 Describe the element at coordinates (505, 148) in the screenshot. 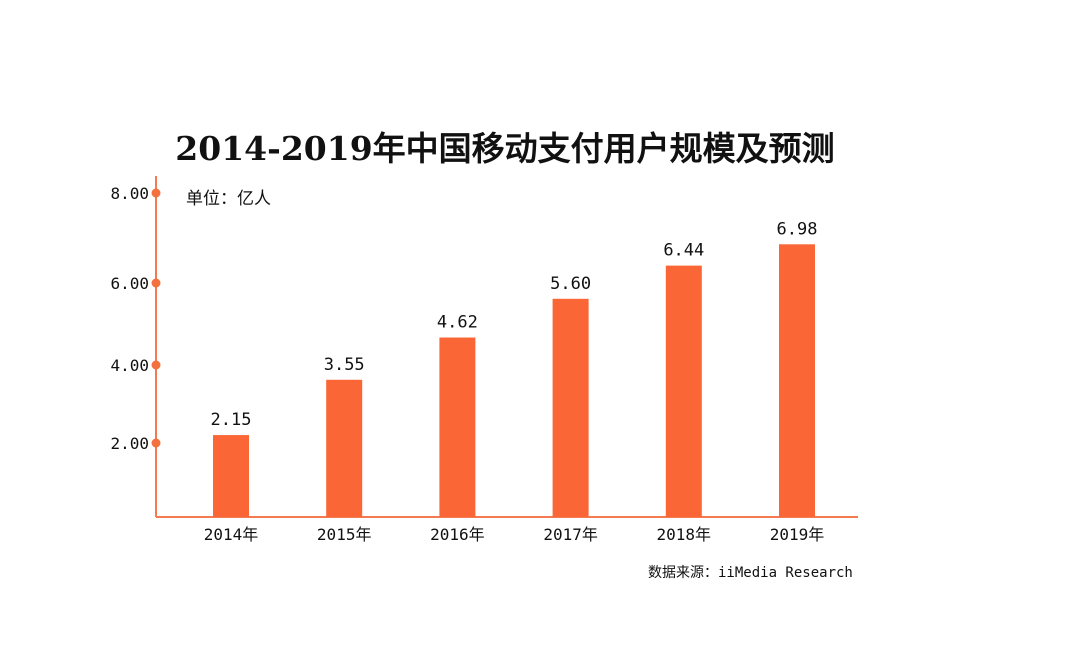

I see `chart-title: 2014-2019年中国移动支付用户规模及预测` at that location.